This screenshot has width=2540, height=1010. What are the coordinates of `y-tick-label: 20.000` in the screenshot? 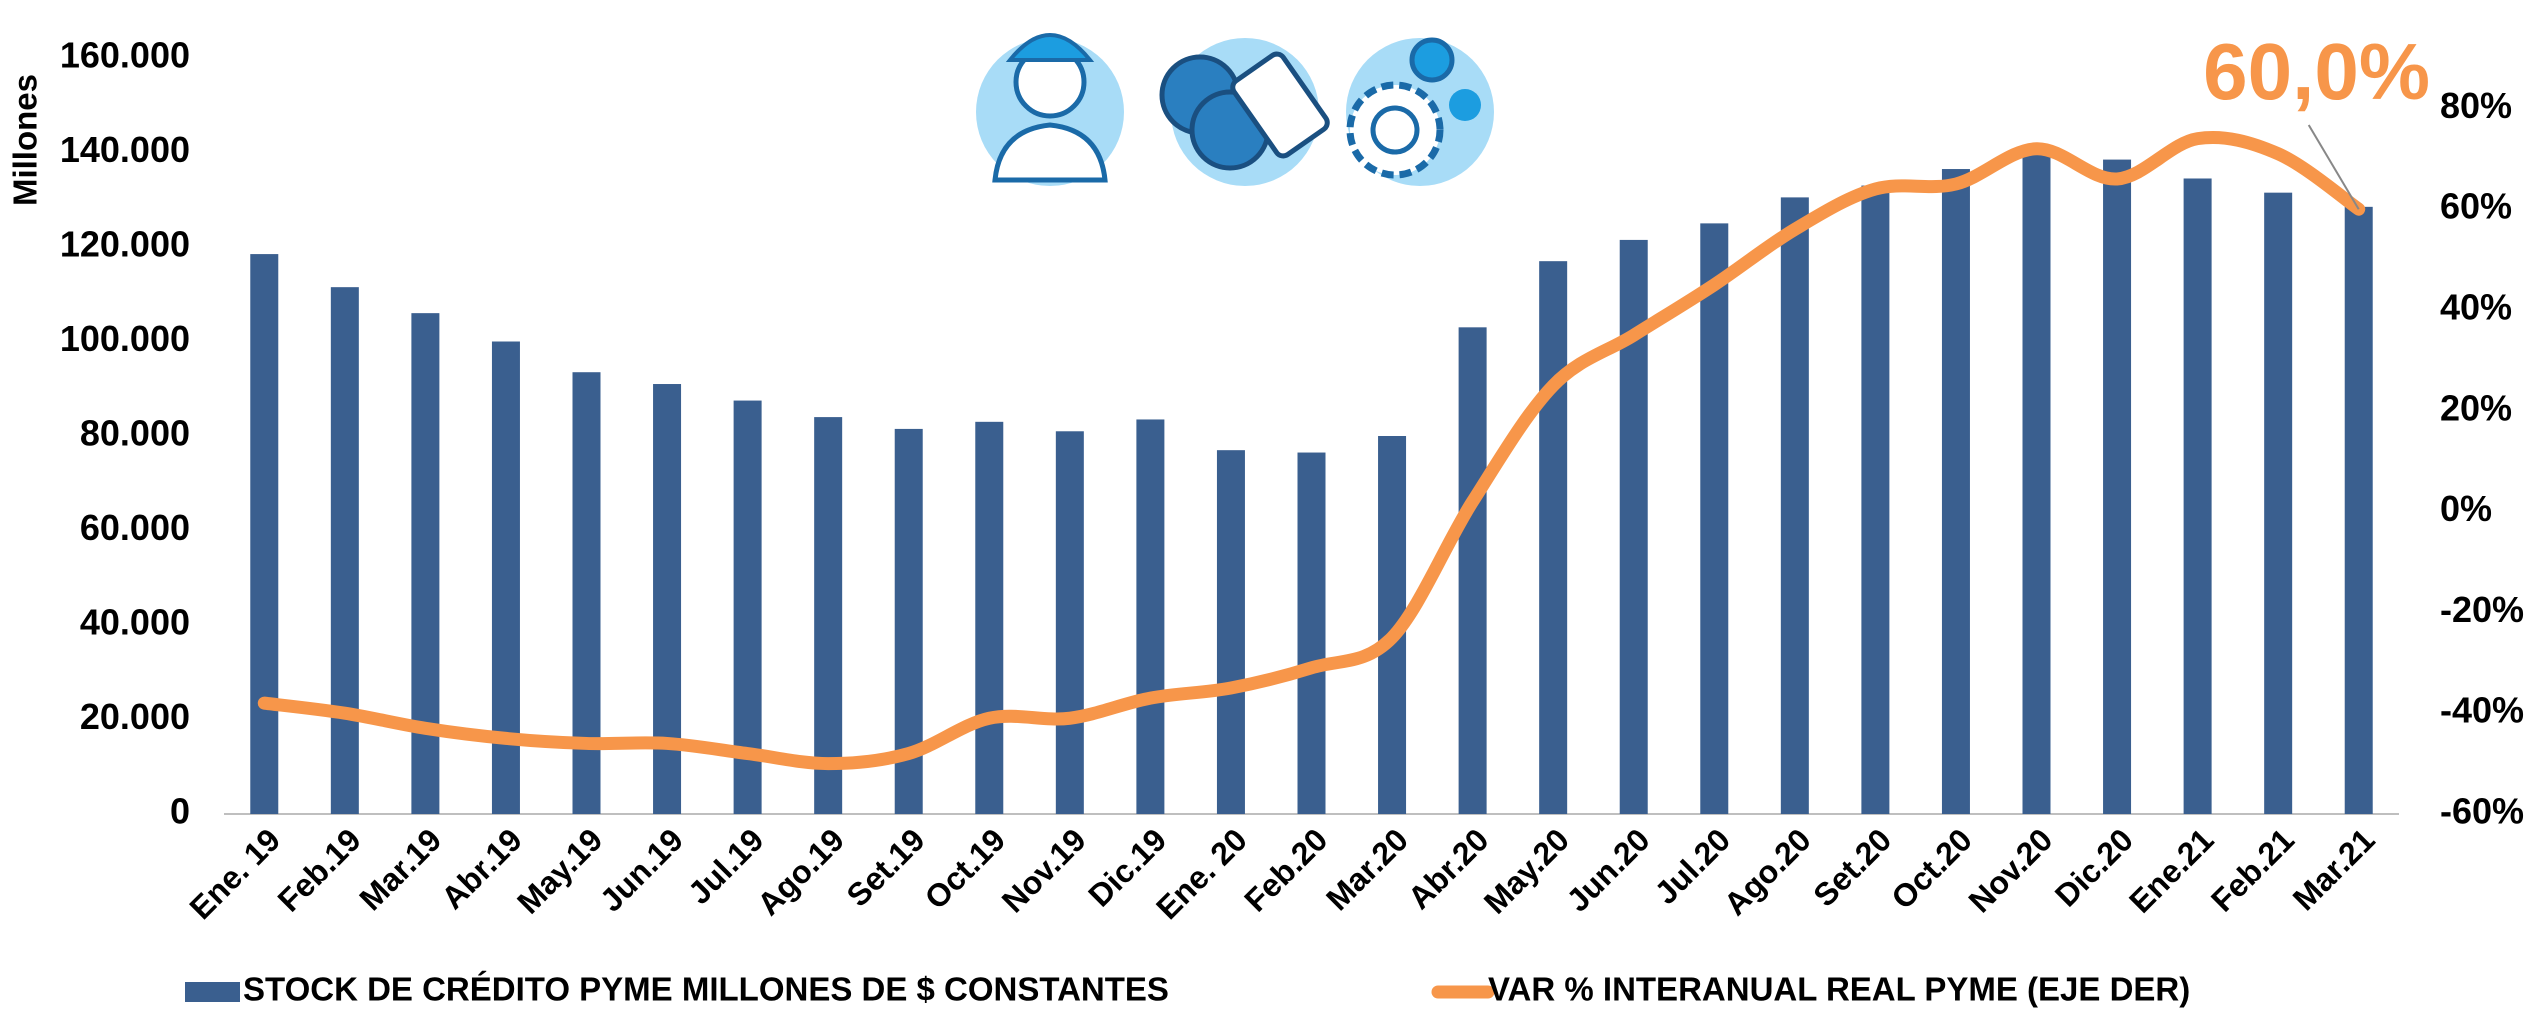 It's located at (135, 716).